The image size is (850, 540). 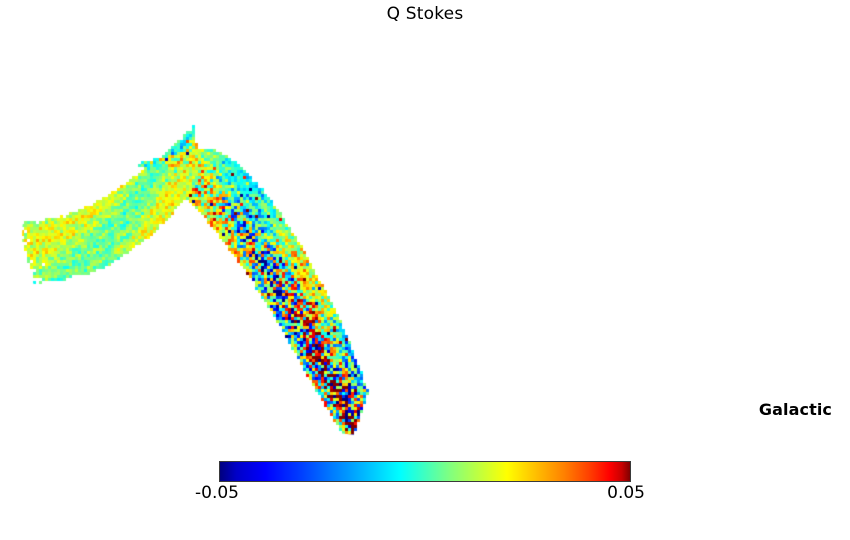 I want to click on colorbar-min-tick-label: -0.05, so click(x=217, y=493).